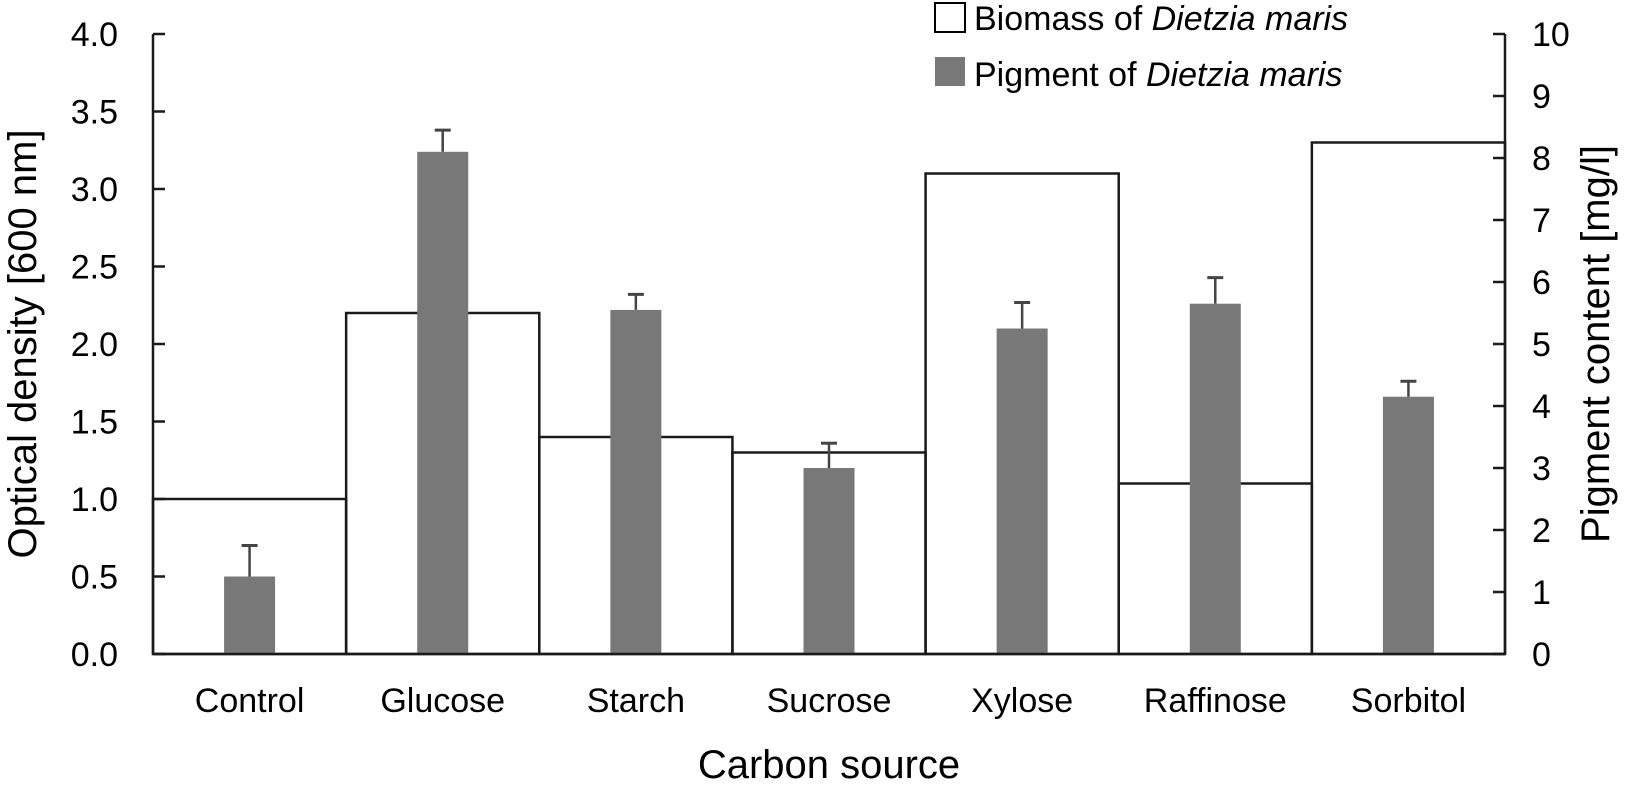  I want to click on y-tick-label: 0.5, so click(94, 578).